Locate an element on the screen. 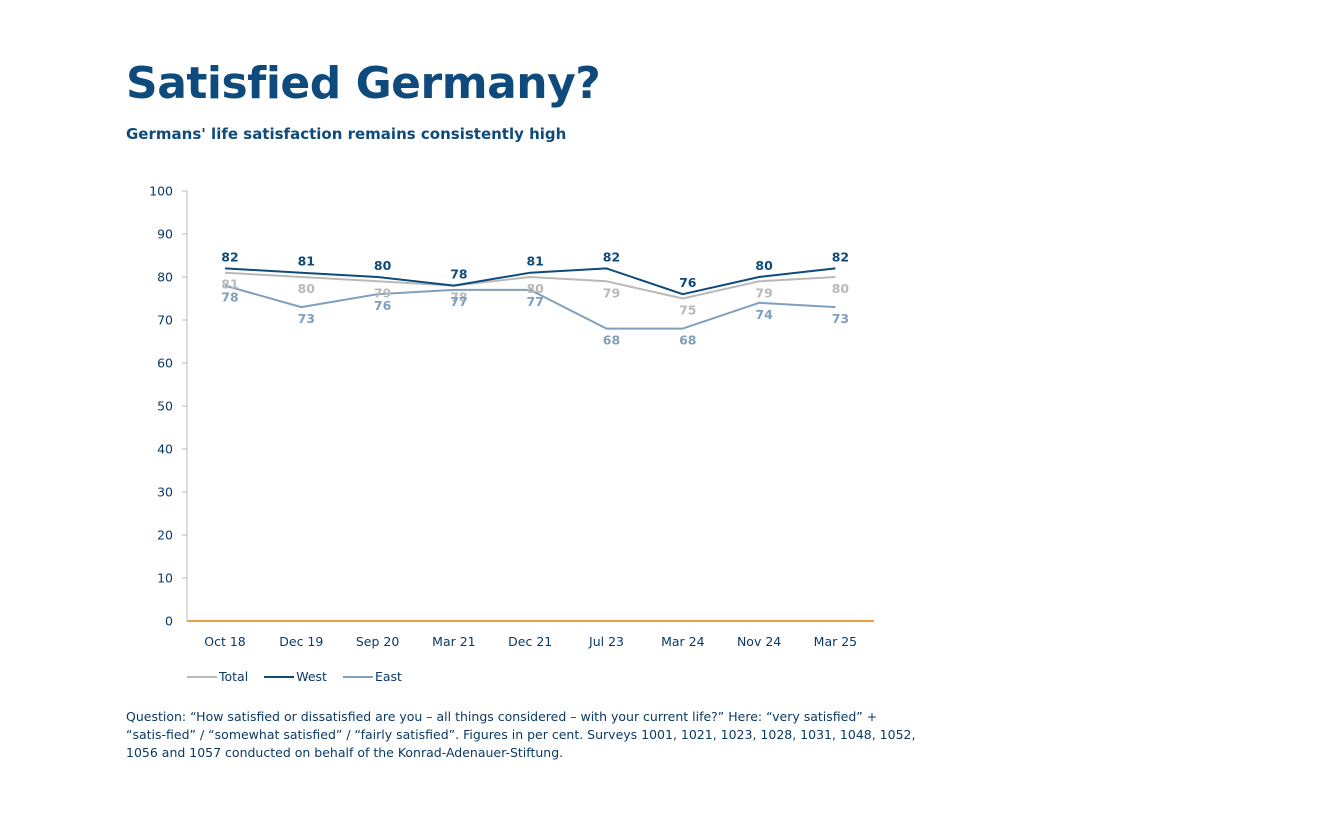  data-label-total: 81 is located at coordinates (229, 284).